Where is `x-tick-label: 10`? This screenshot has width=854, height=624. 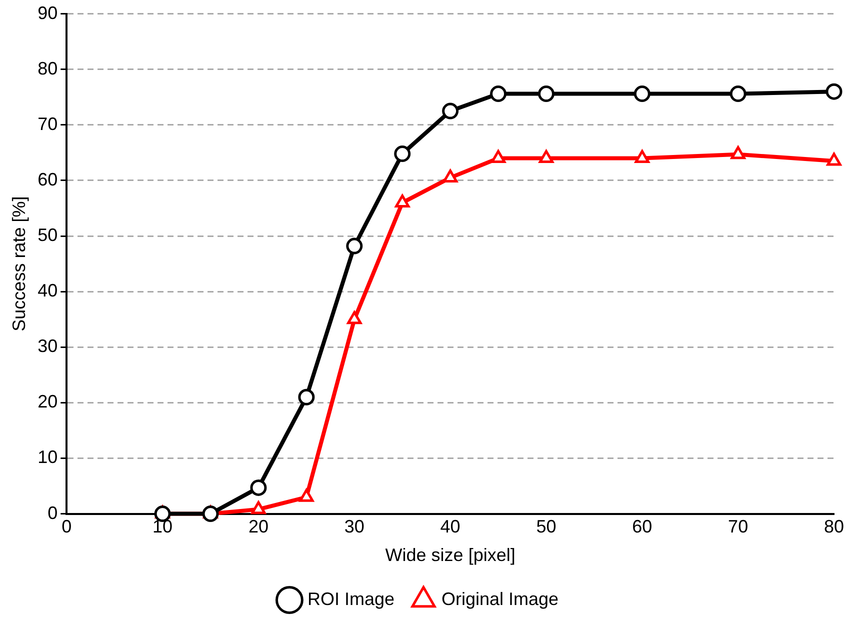 x-tick-label: 10 is located at coordinates (162, 526).